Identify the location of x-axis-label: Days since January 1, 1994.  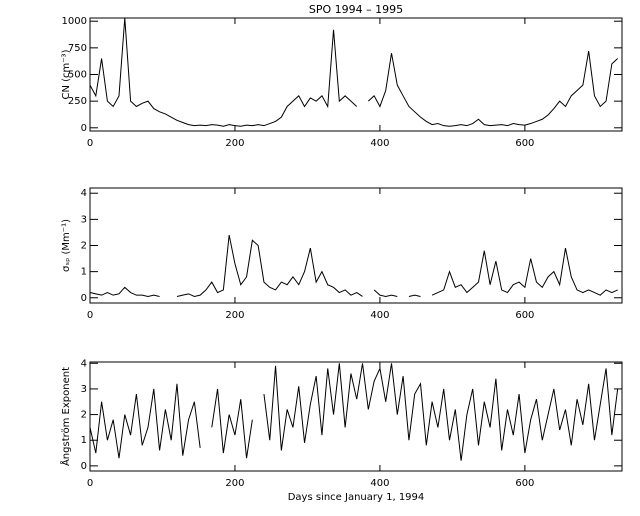
(356, 497).